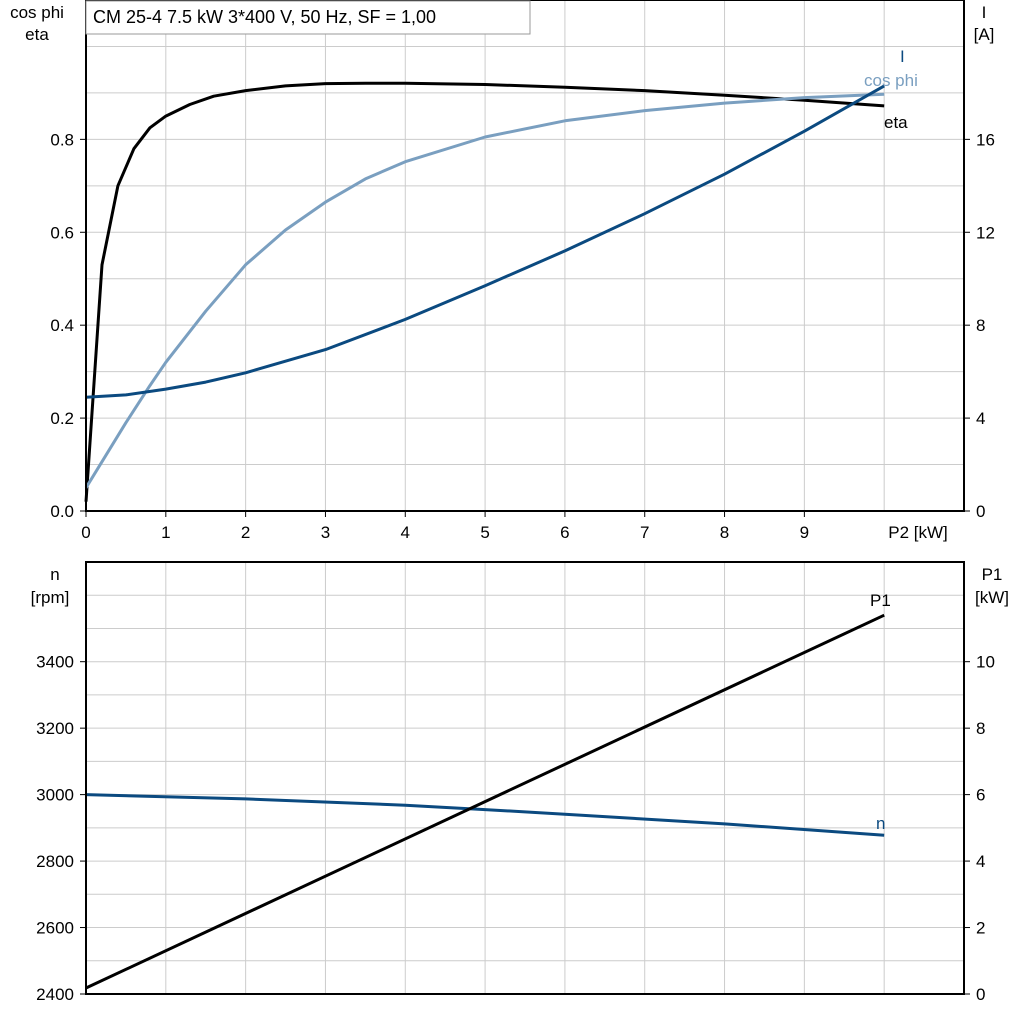  What do you see at coordinates (62, 232) in the screenshot?
I see `y-left-tick-label: 0.6` at bounding box center [62, 232].